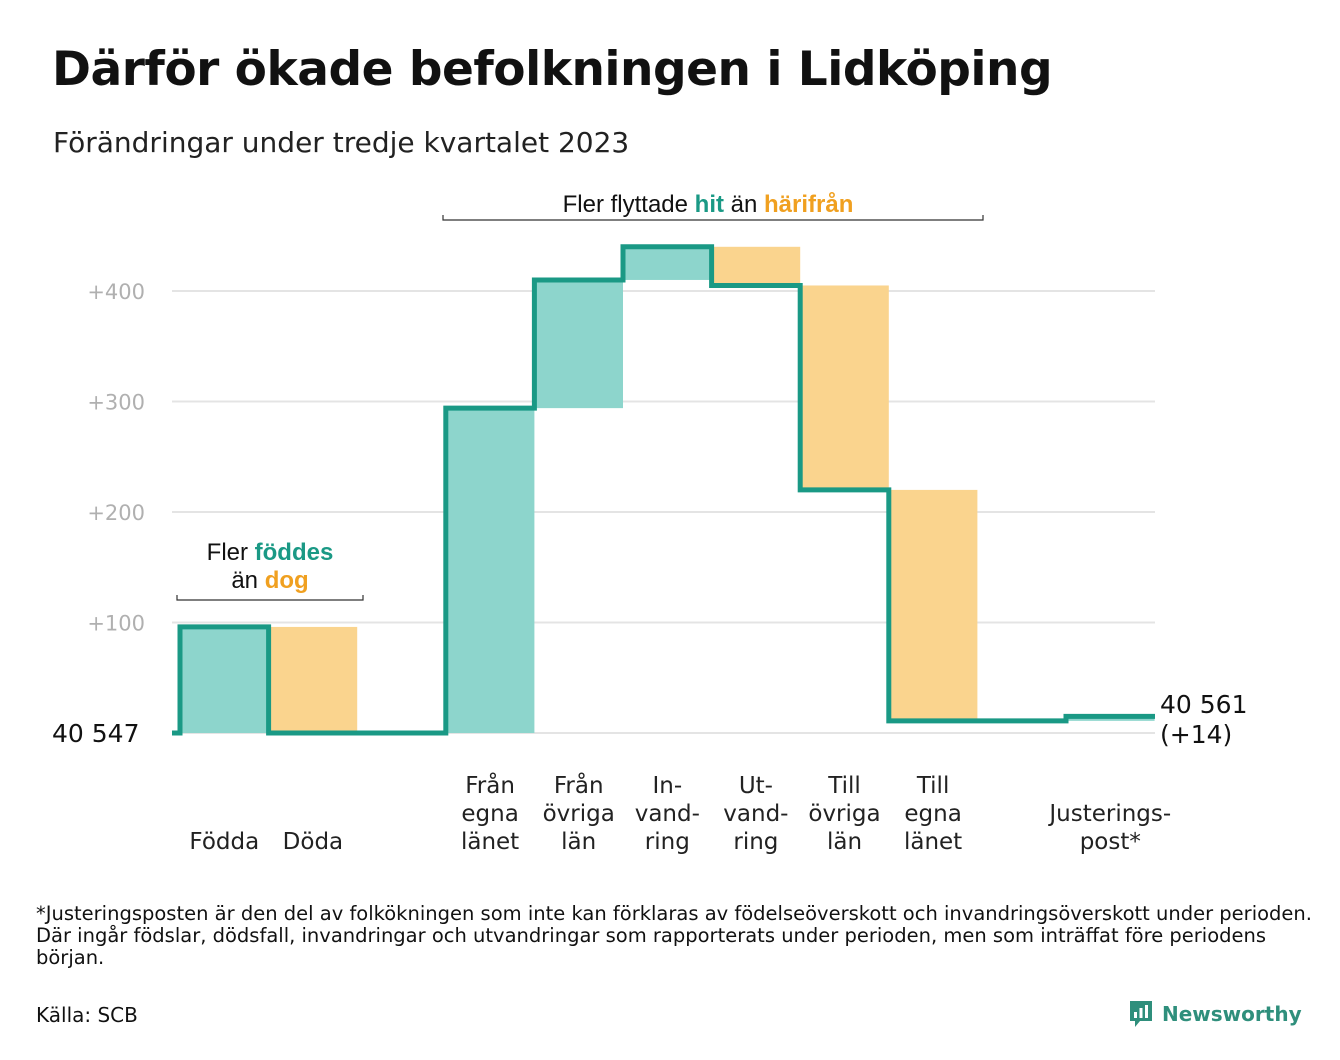  What do you see at coordinates (552, 69) in the screenshot?
I see `chart-title: Därför ökade befolkningen i Lidköping` at bounding box center [552, 69].